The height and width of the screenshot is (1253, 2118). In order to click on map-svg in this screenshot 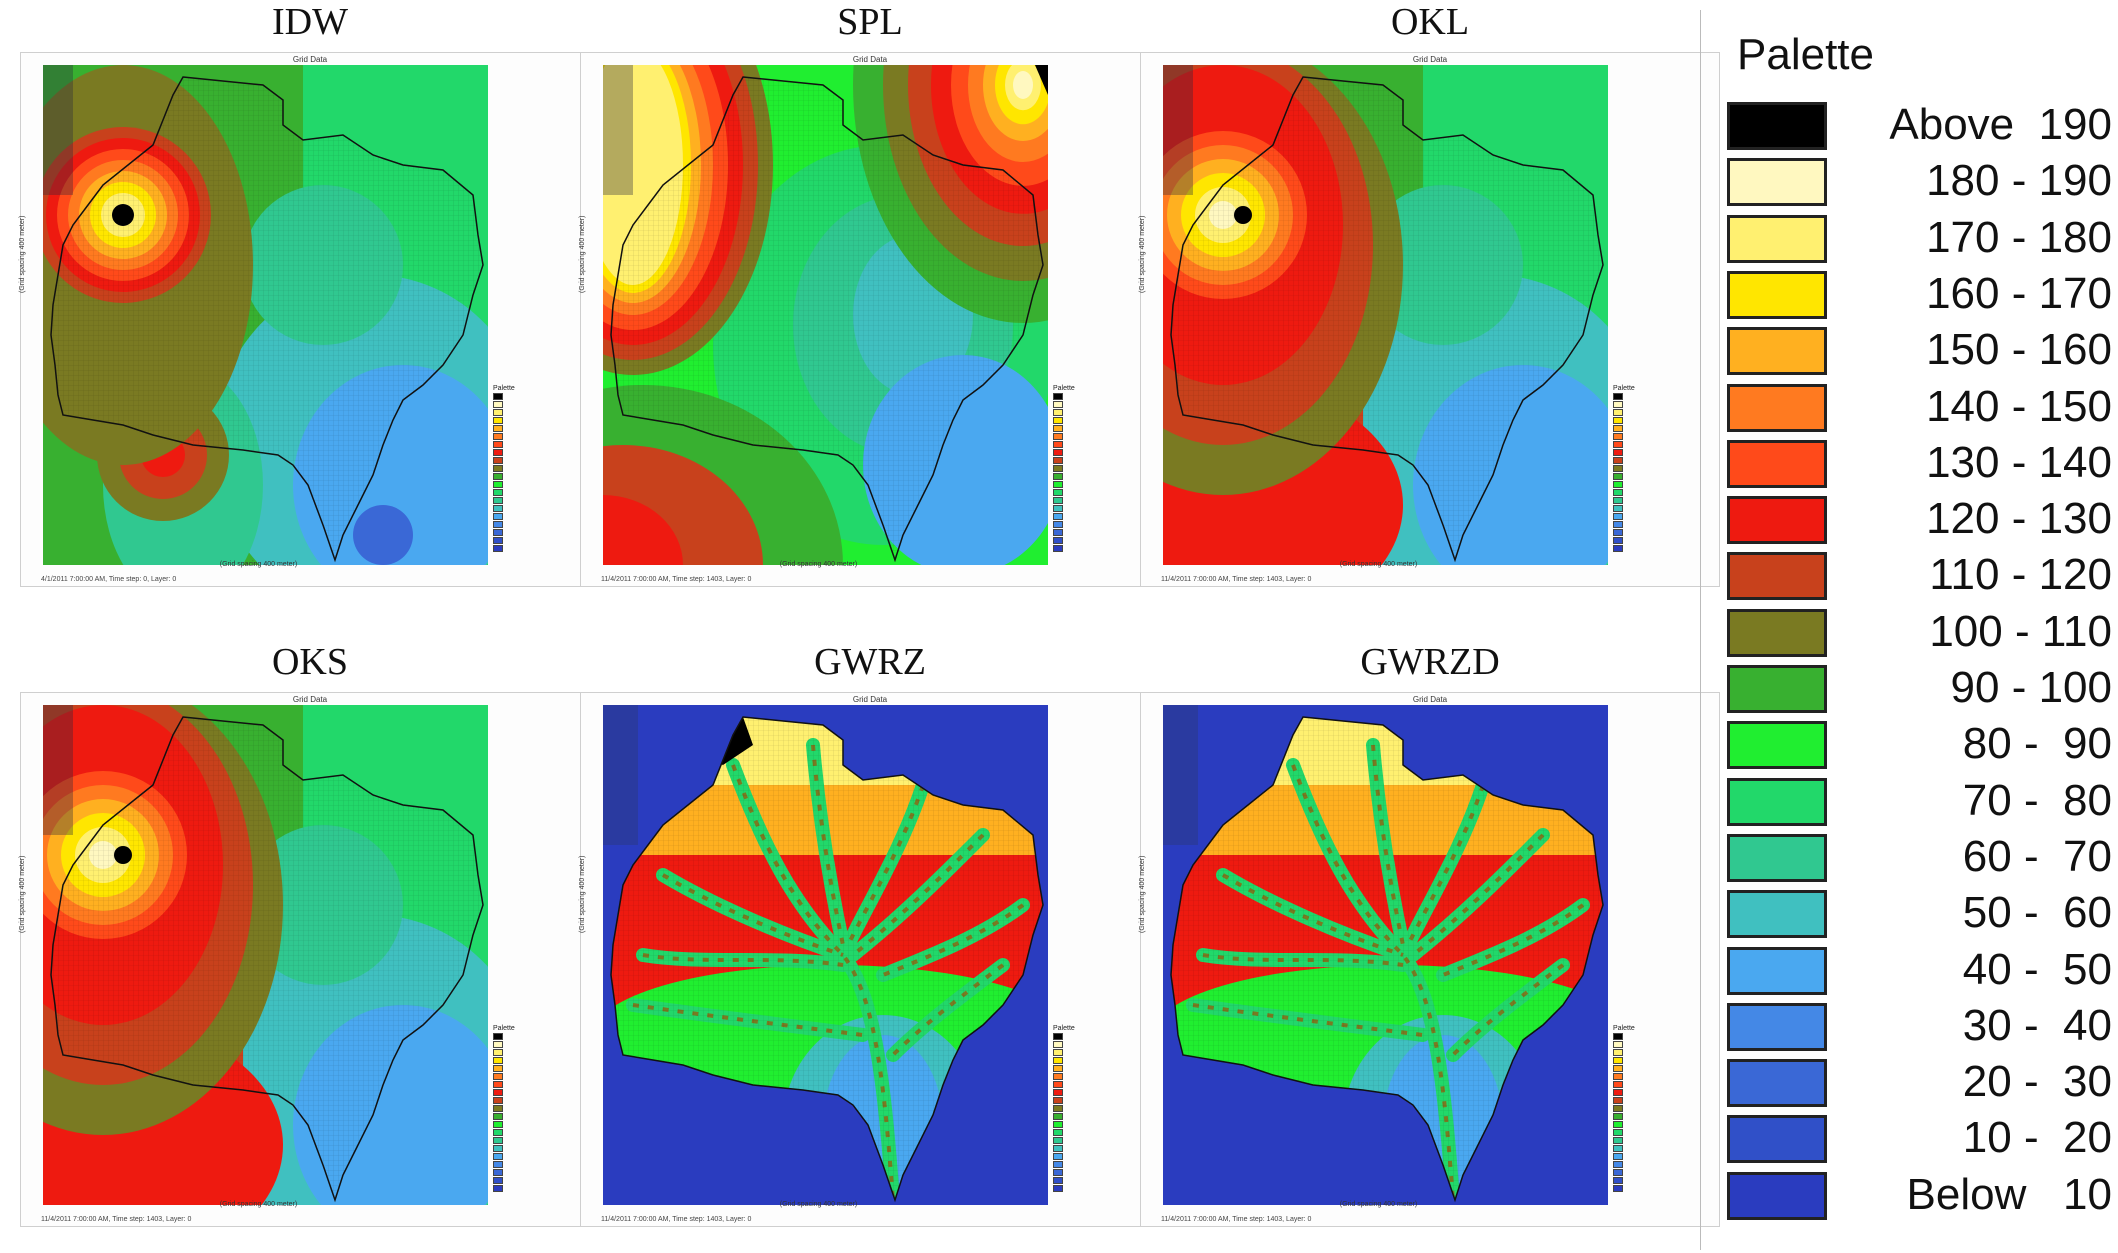, I will do `click(1385, 315)`.